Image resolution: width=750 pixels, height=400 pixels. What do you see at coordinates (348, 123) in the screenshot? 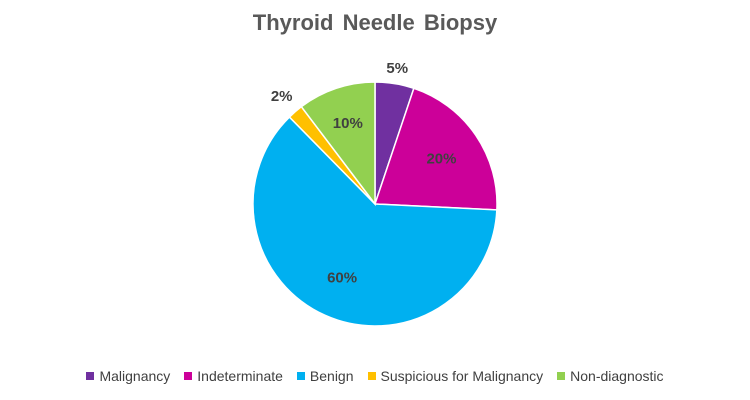
I see `pie-label-non-diagnostic: 10%` at bounding box center [348, 123].